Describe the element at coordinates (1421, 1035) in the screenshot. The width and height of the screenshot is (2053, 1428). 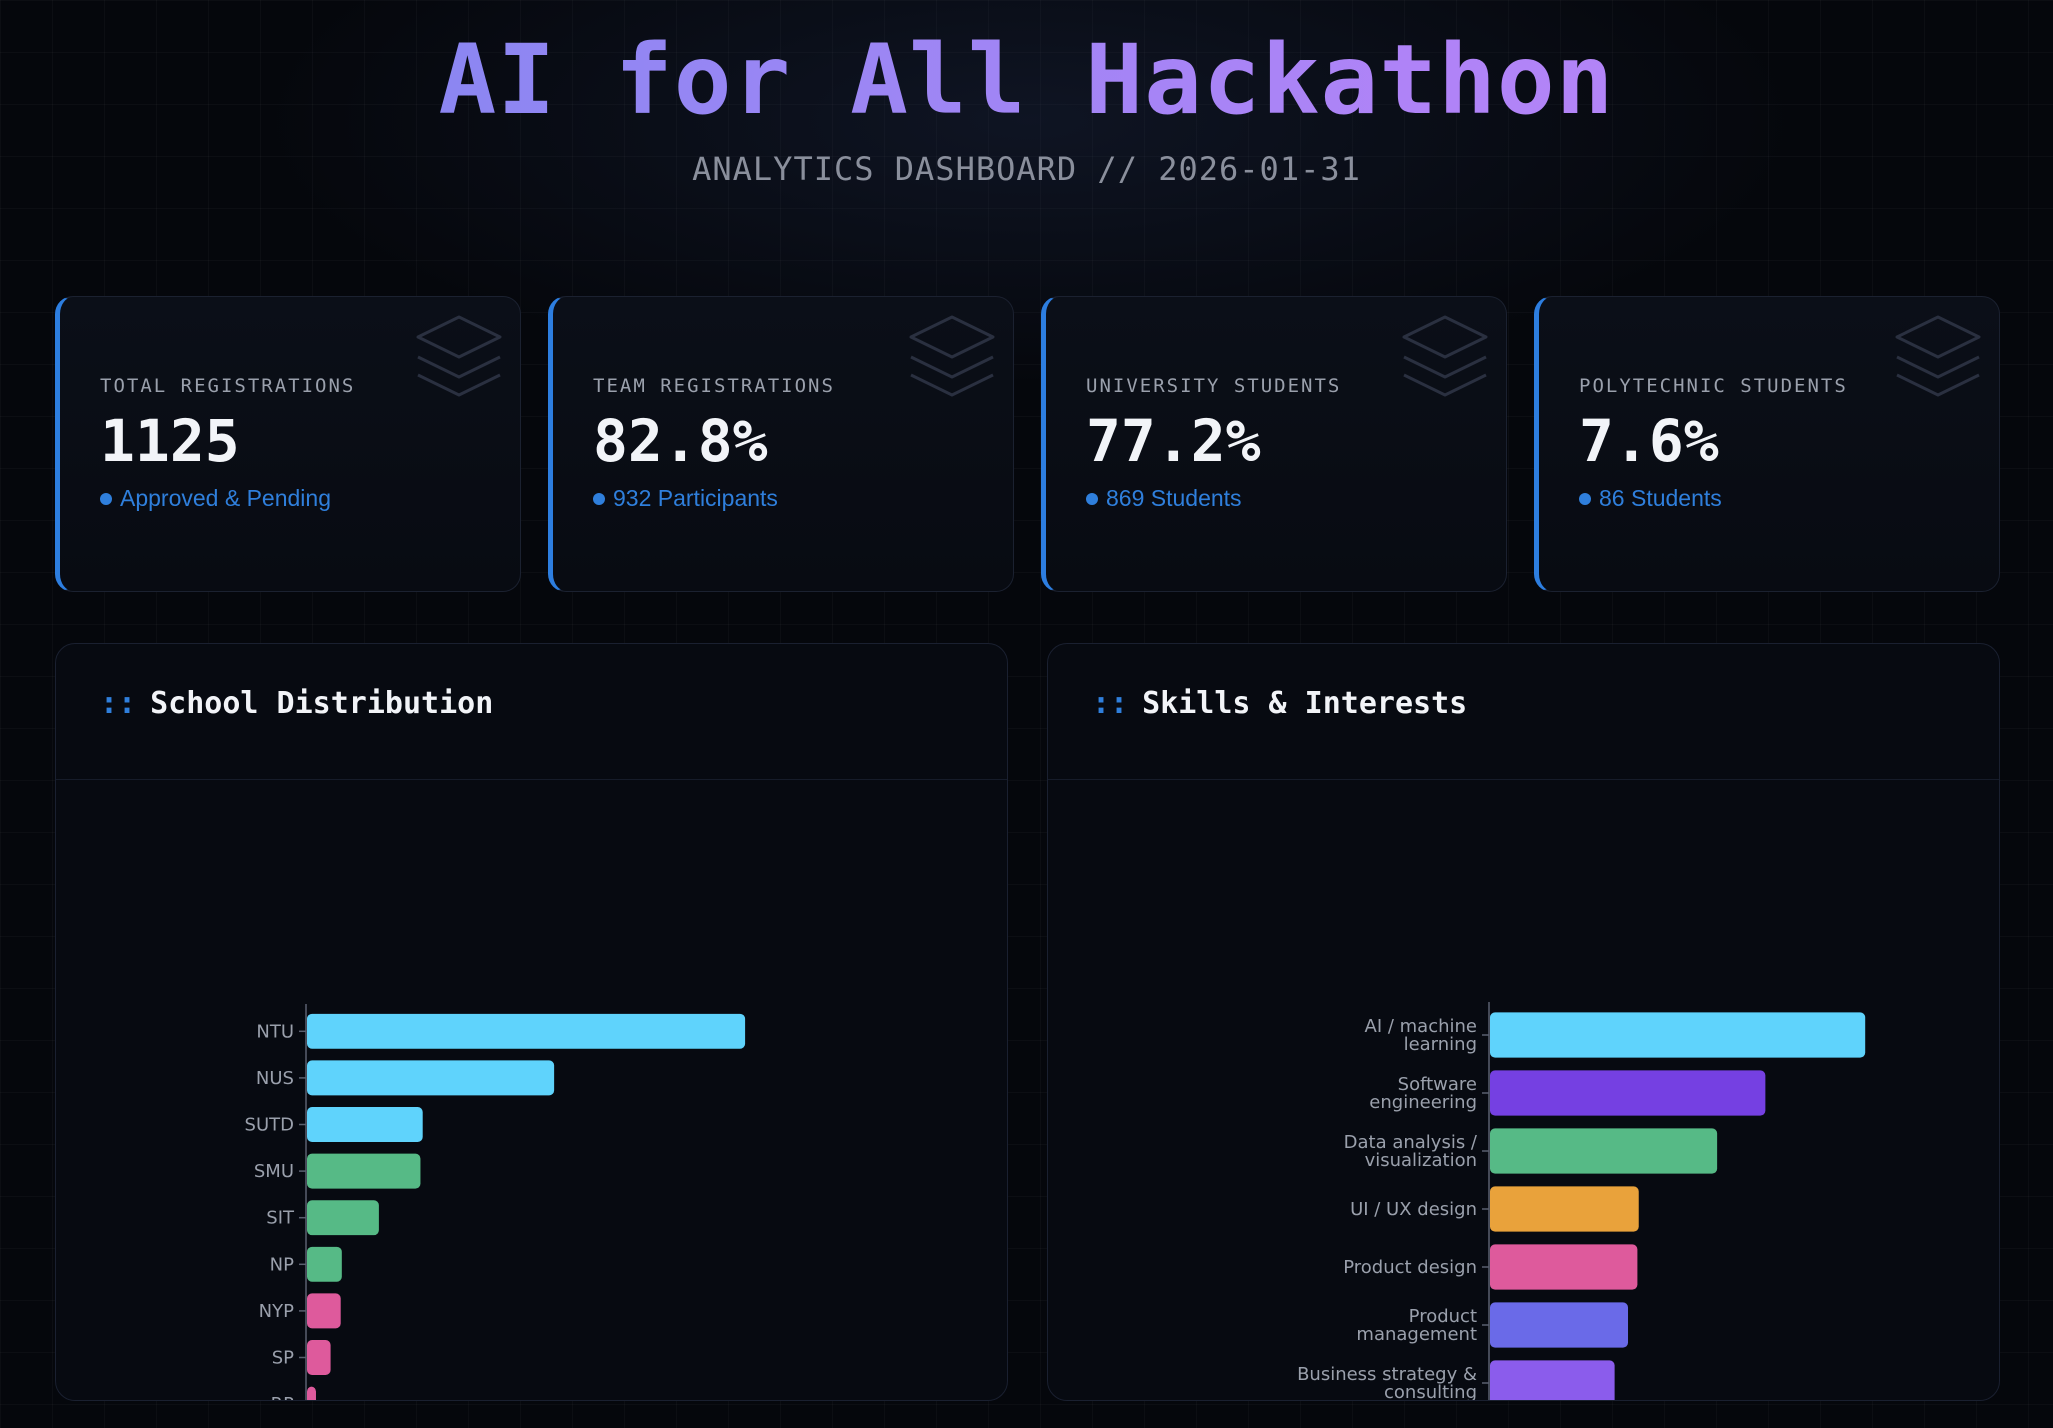
I see `category-tick-label: AI / machine learning` at that location.